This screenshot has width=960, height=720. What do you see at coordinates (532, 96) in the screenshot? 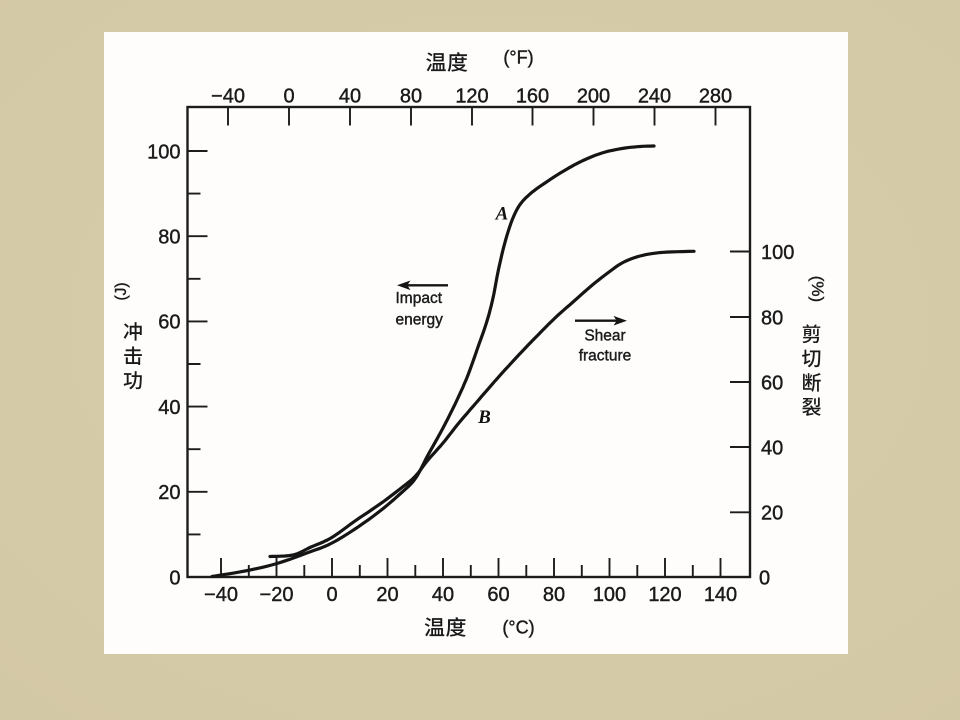
I see `svg-text: 160` at bounding box center [532, 96].